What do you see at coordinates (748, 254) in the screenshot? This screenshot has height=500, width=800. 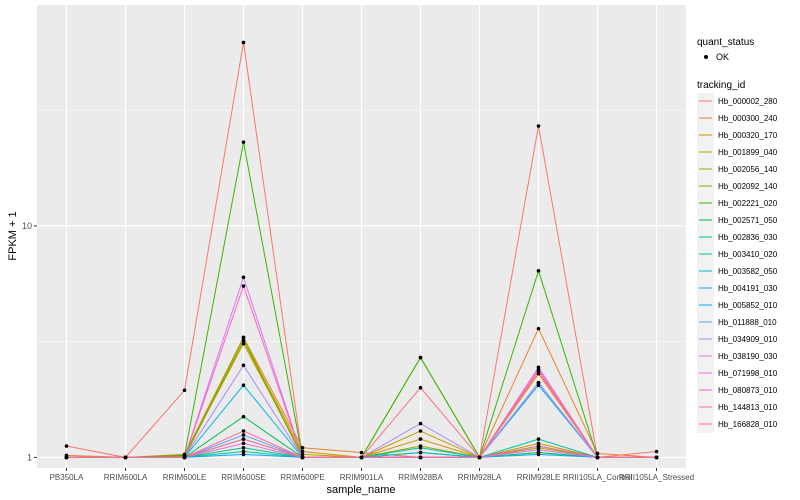 I see `legend-label: Hb_003410_020` at bounding box center [748, 254].